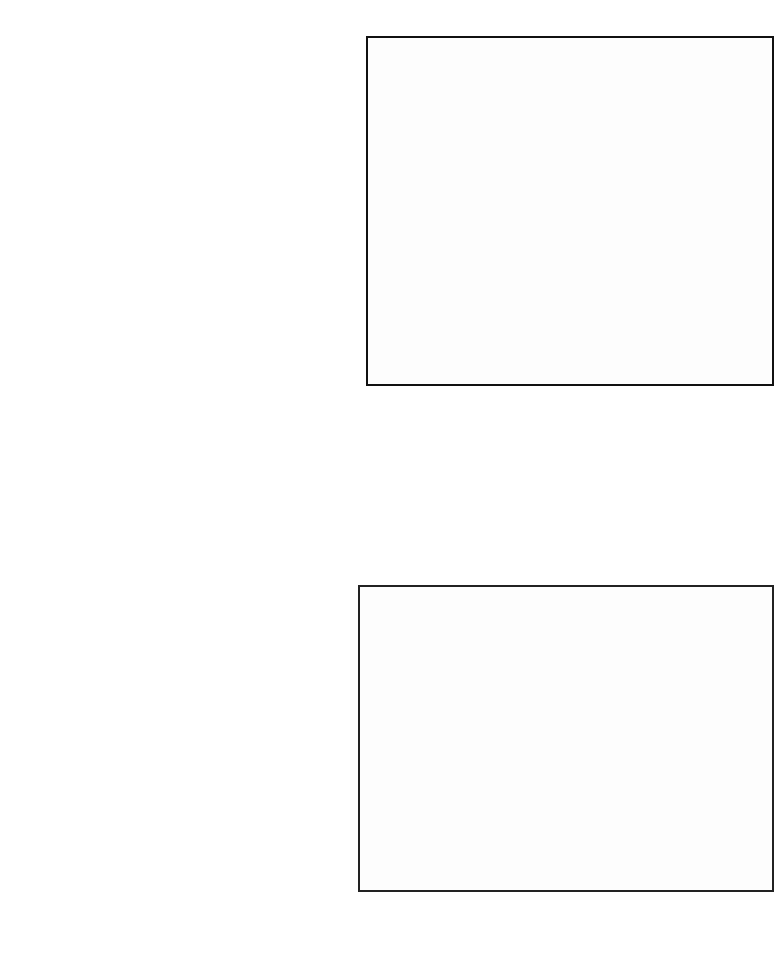 The image size is (778, 978). Describe the element at coordinates (188, 163) in the screenshot. I see `chart-a1` at that location.